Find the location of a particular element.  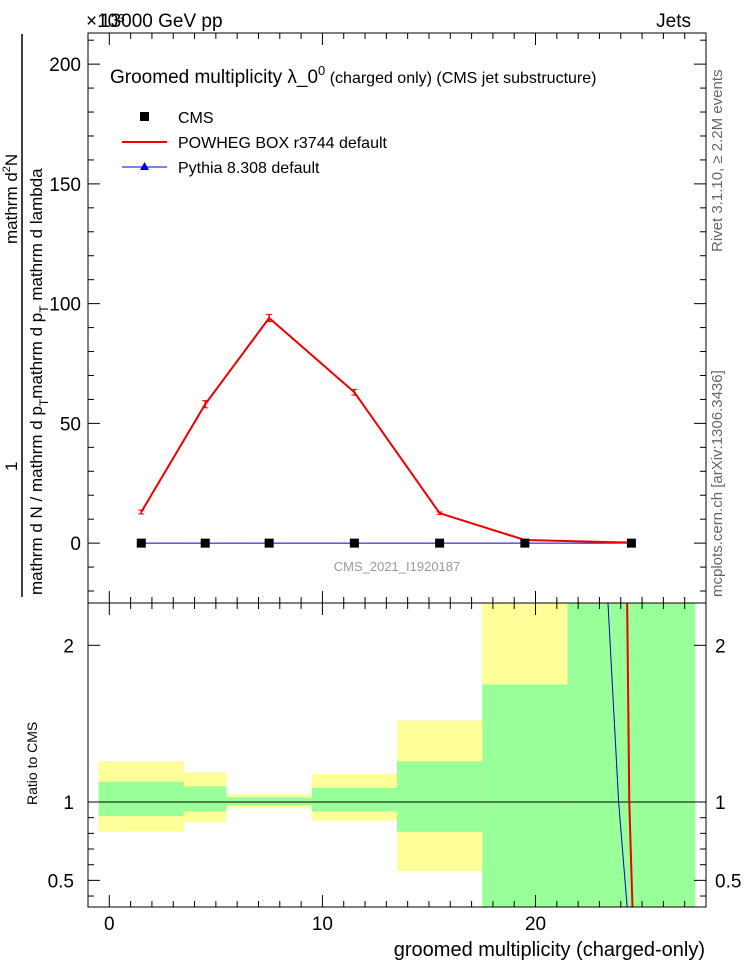

ratio-powheg-line is located at coordinates (630, 755).